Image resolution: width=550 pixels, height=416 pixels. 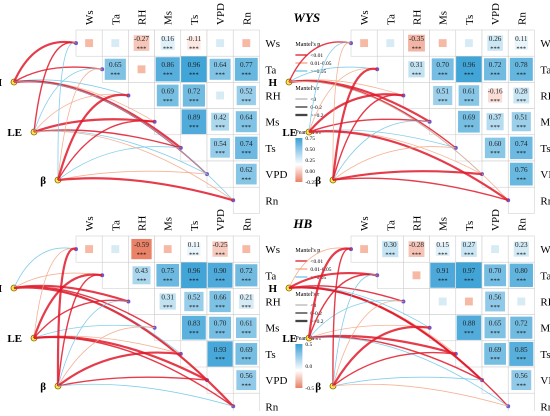 What do you see at coordinates (365, 17) in the screenshot?
I see `column-label: Ws` at bounding box center [365, 17].